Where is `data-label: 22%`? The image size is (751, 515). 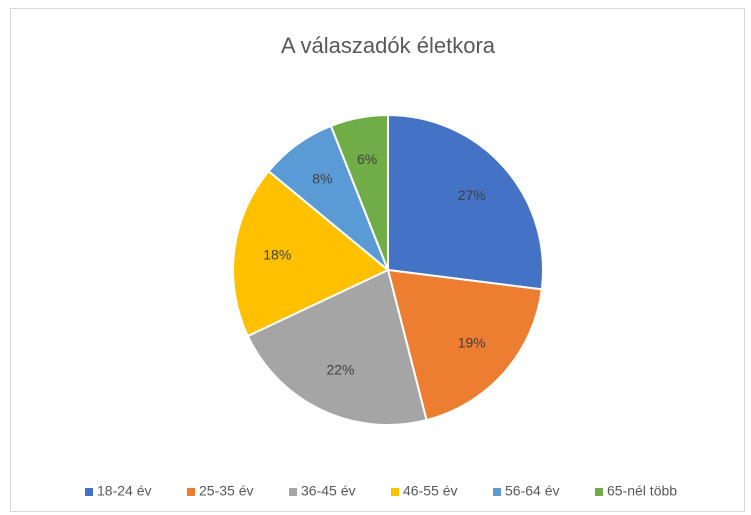 data-label: 22% is located at coordinates (340, 370).